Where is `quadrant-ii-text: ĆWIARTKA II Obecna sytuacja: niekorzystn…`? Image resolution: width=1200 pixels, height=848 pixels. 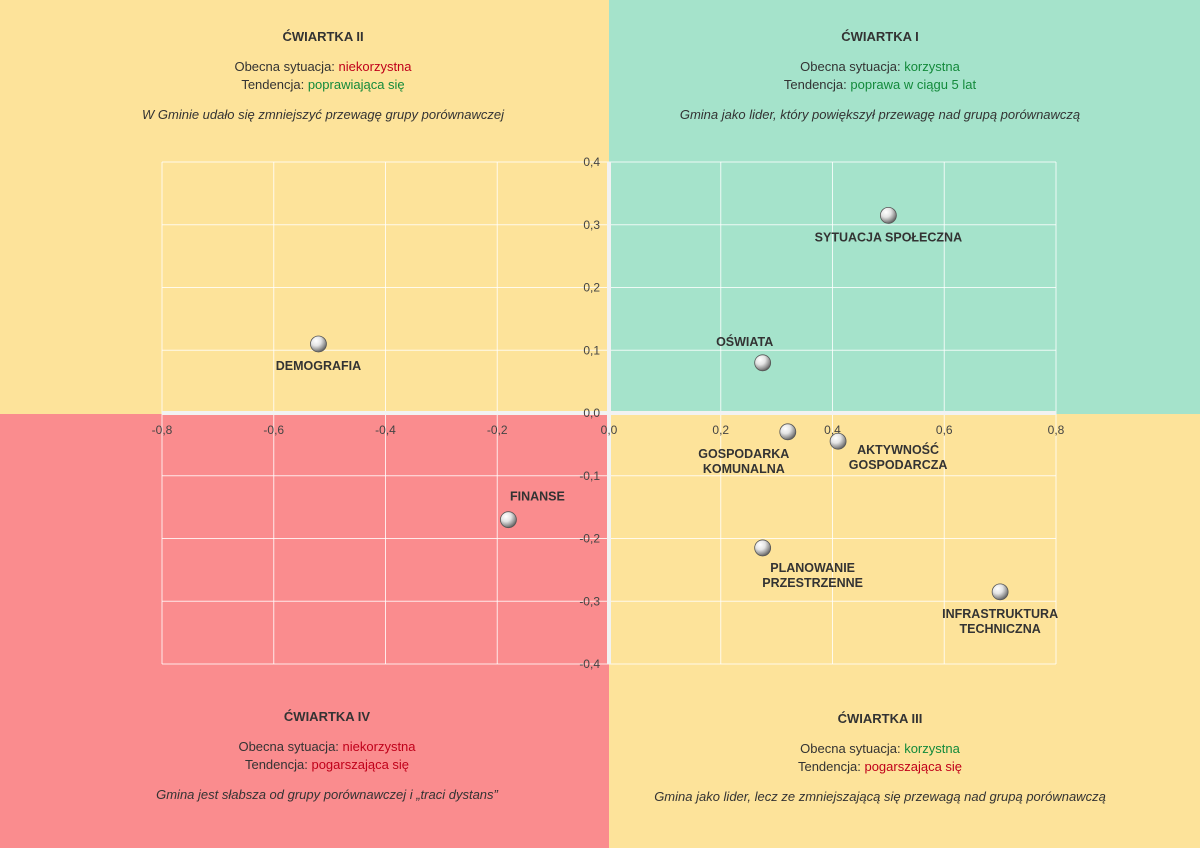 quadrant-ii-text: ĆWIARTKA II Obecna sytuacja: niekorzystn… is located at coordinates (323, 76).